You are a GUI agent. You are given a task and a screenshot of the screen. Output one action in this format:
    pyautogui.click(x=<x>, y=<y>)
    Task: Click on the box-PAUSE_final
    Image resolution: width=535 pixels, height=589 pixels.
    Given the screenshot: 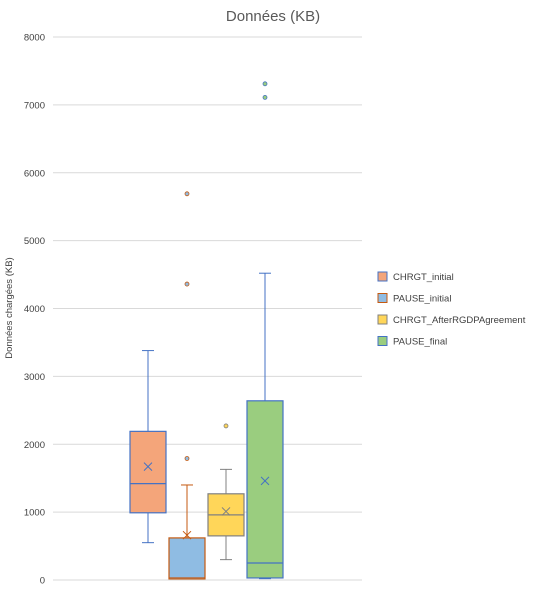 What is the action you would take?
    pyautogui.click(x=265, y=330)
    